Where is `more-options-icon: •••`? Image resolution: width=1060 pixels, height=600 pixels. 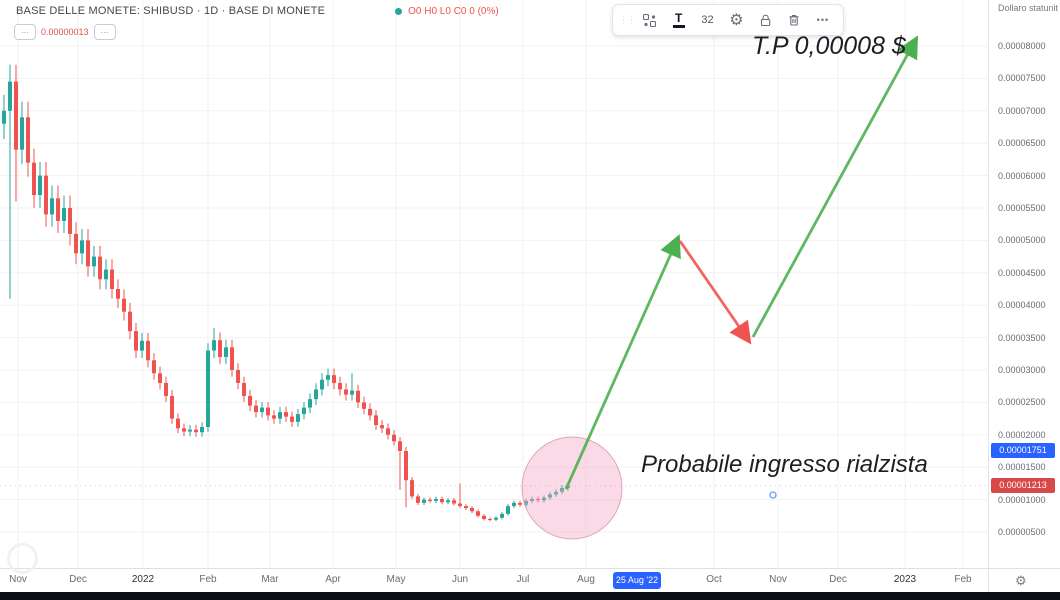 more-options-icon: ••• is located at coordinates (823, 20).